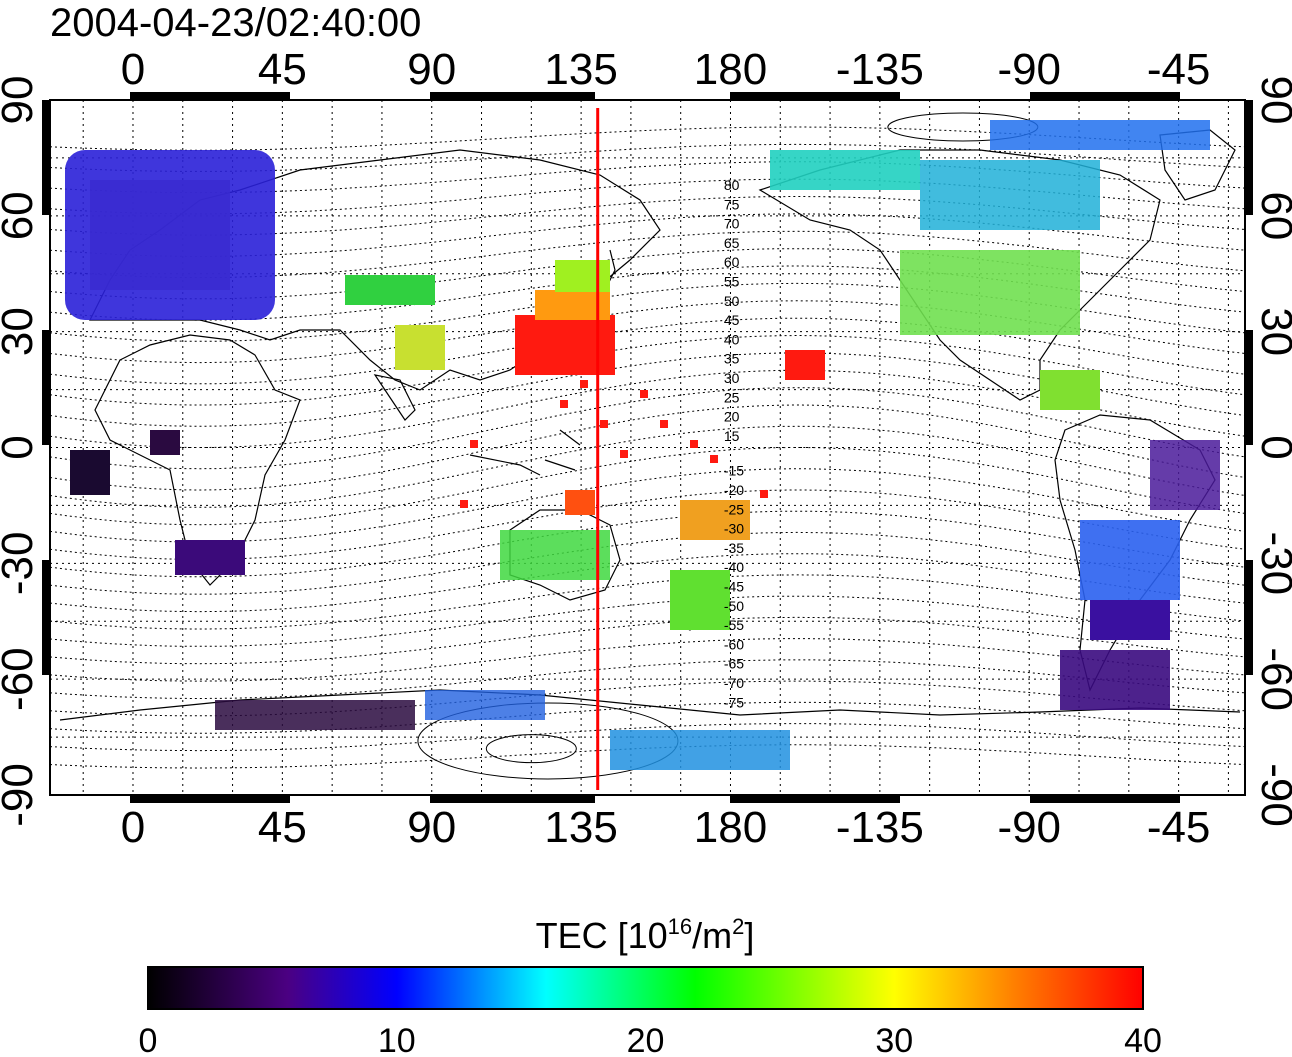  Describe the element at coordinates (732, 378) in the screenshot. I see `mlat-label: 30` at that location.